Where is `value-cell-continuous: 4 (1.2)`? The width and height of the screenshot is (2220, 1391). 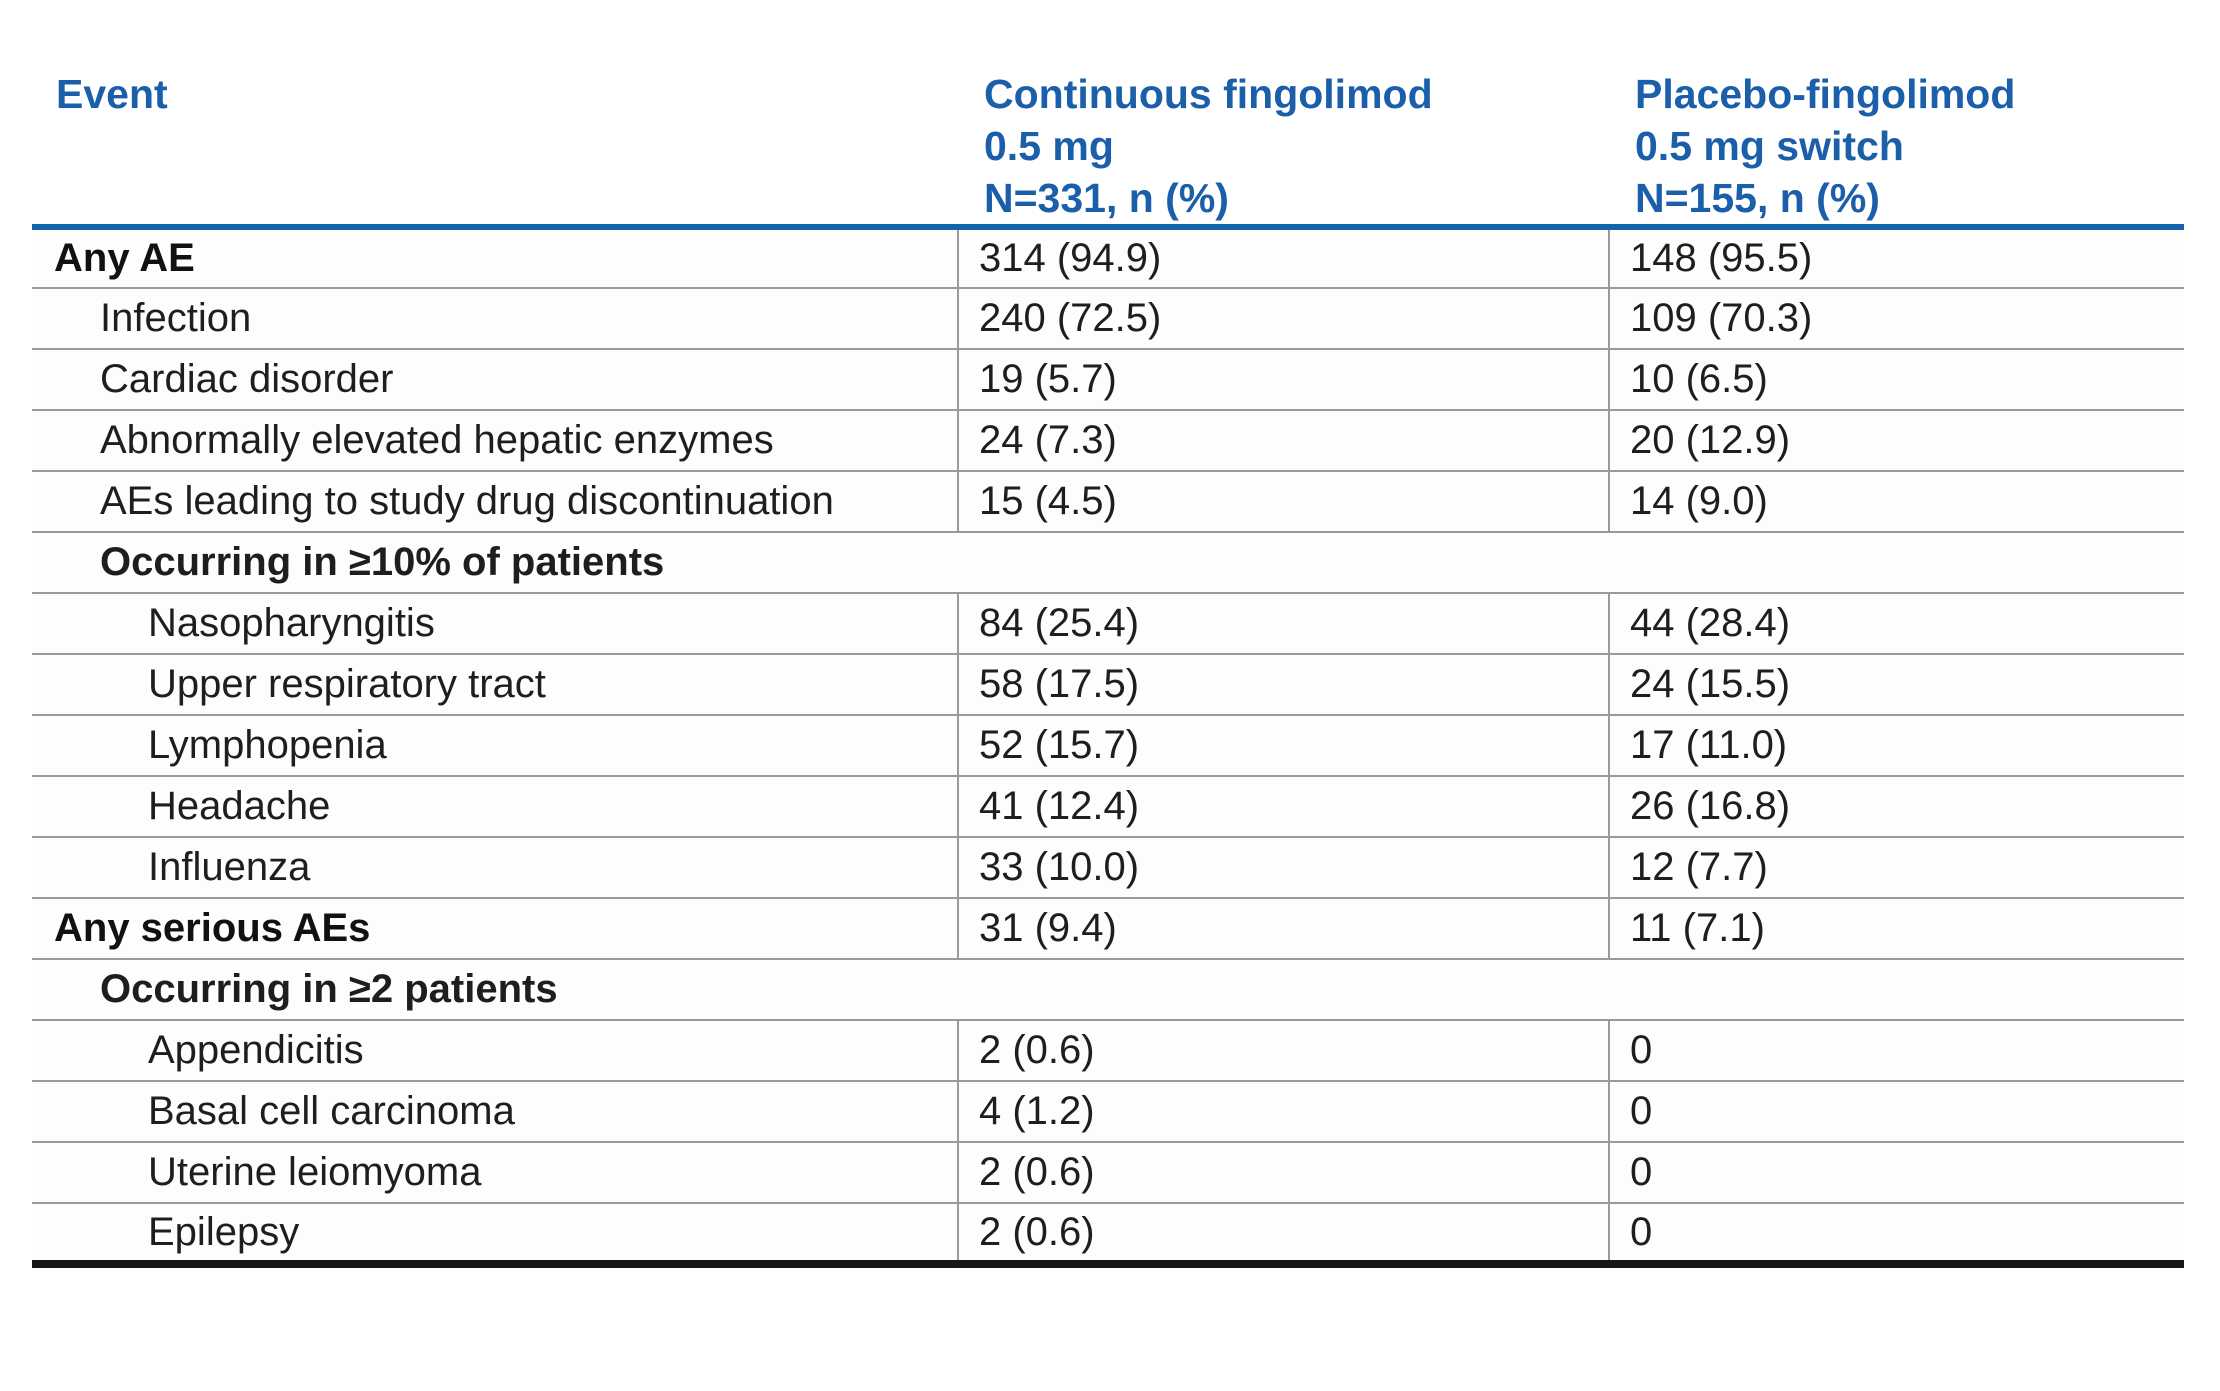
value-cell-continuous: 4 (1.2) is located at coordinates (1283, 1111).